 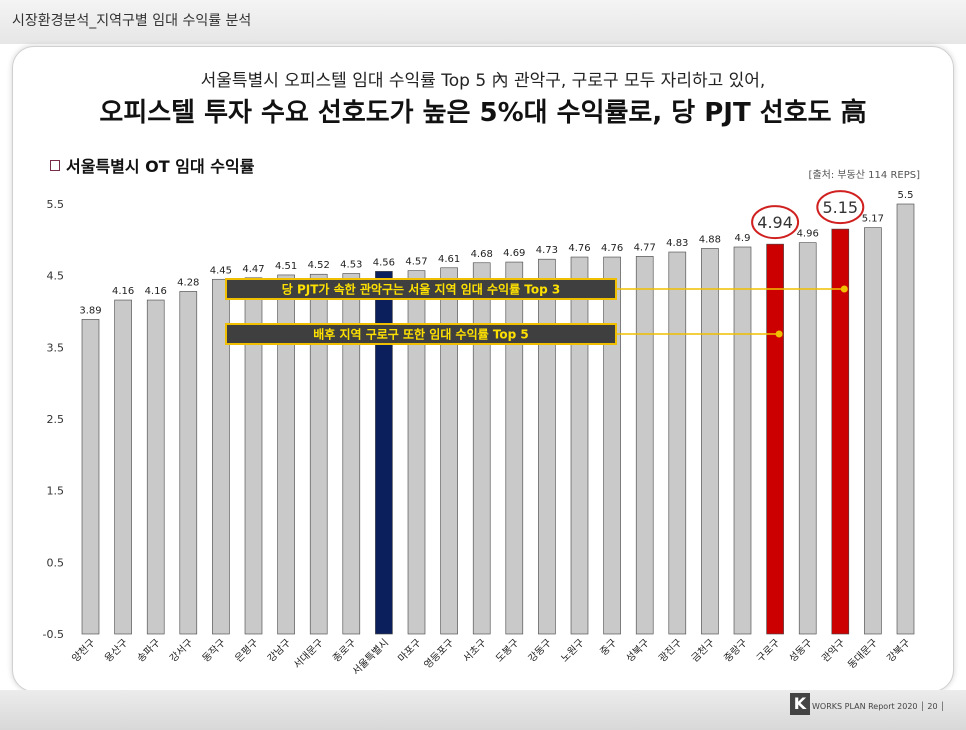 What do you see at coordinates (645, 247) in the screenshot?
I see `value-label: 4.77` at bounding box center [645, 247].